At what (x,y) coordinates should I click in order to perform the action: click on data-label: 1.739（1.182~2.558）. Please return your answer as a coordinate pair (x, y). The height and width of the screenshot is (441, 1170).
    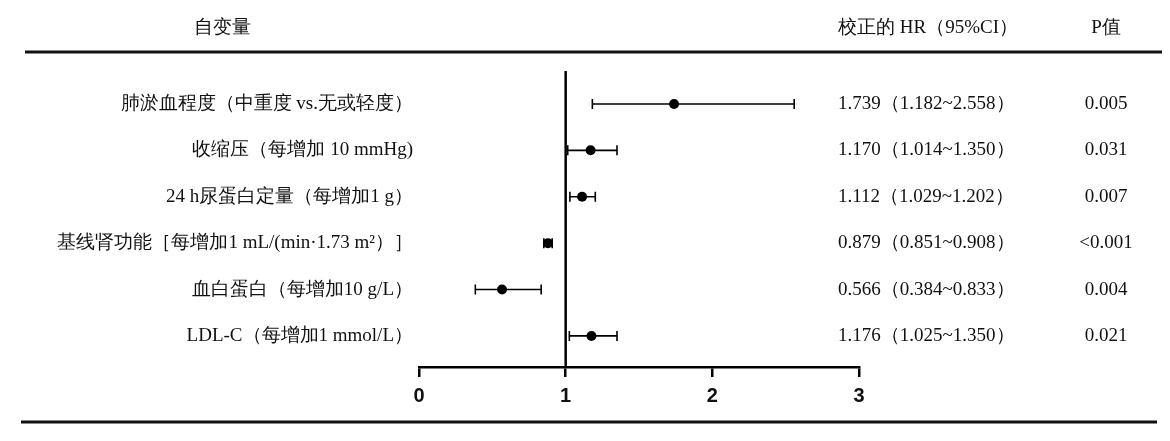
    Looking at the image, I should click on (926, 102).